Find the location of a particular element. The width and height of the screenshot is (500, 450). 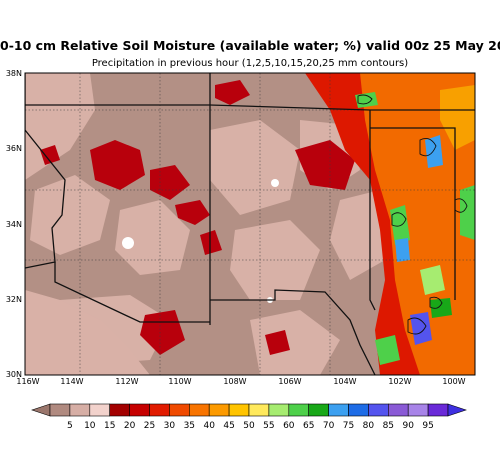

lat-label: 32N is located at coordinates (14, 299).